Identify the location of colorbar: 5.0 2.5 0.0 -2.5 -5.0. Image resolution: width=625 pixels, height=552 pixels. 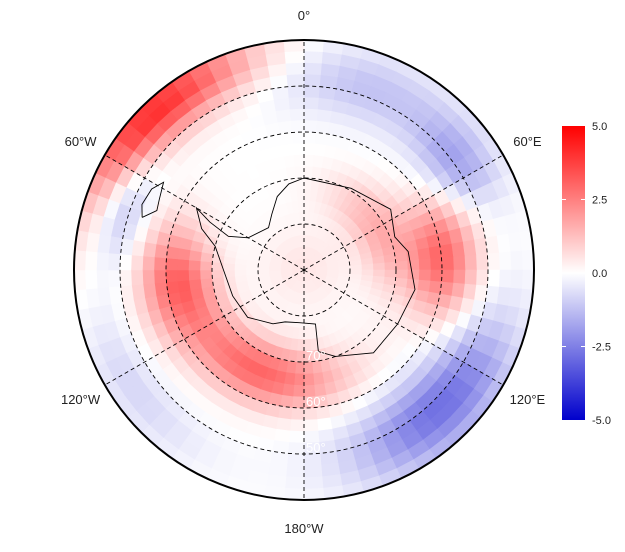
(586, 274).